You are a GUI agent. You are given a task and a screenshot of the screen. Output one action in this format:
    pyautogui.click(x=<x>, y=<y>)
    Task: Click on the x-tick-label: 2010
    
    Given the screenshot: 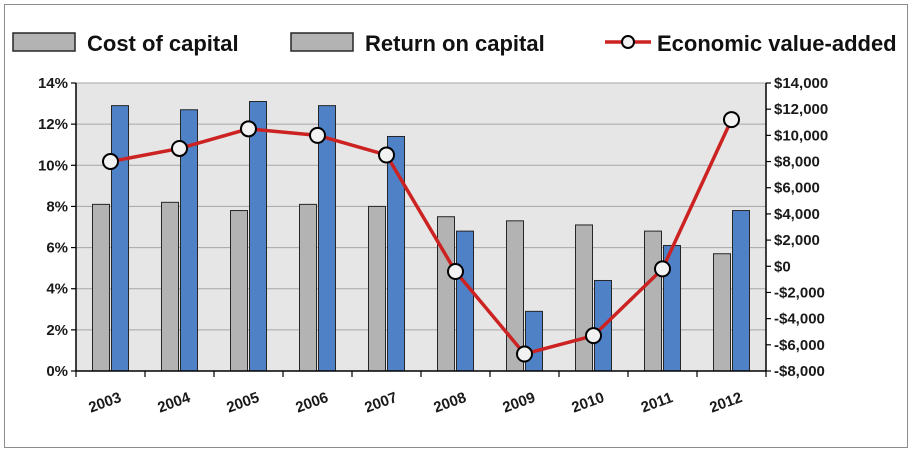 What is the action you would take?
    pyautogui.click(x=587, y=402)
    